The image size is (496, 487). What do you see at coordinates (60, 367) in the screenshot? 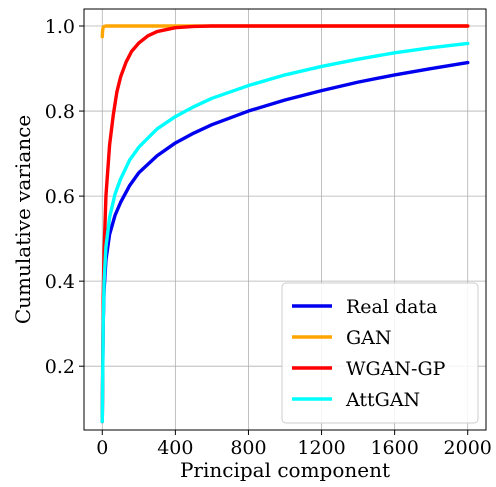
I see `y-tick-label: 0.2` at bounding box center [60, 367].